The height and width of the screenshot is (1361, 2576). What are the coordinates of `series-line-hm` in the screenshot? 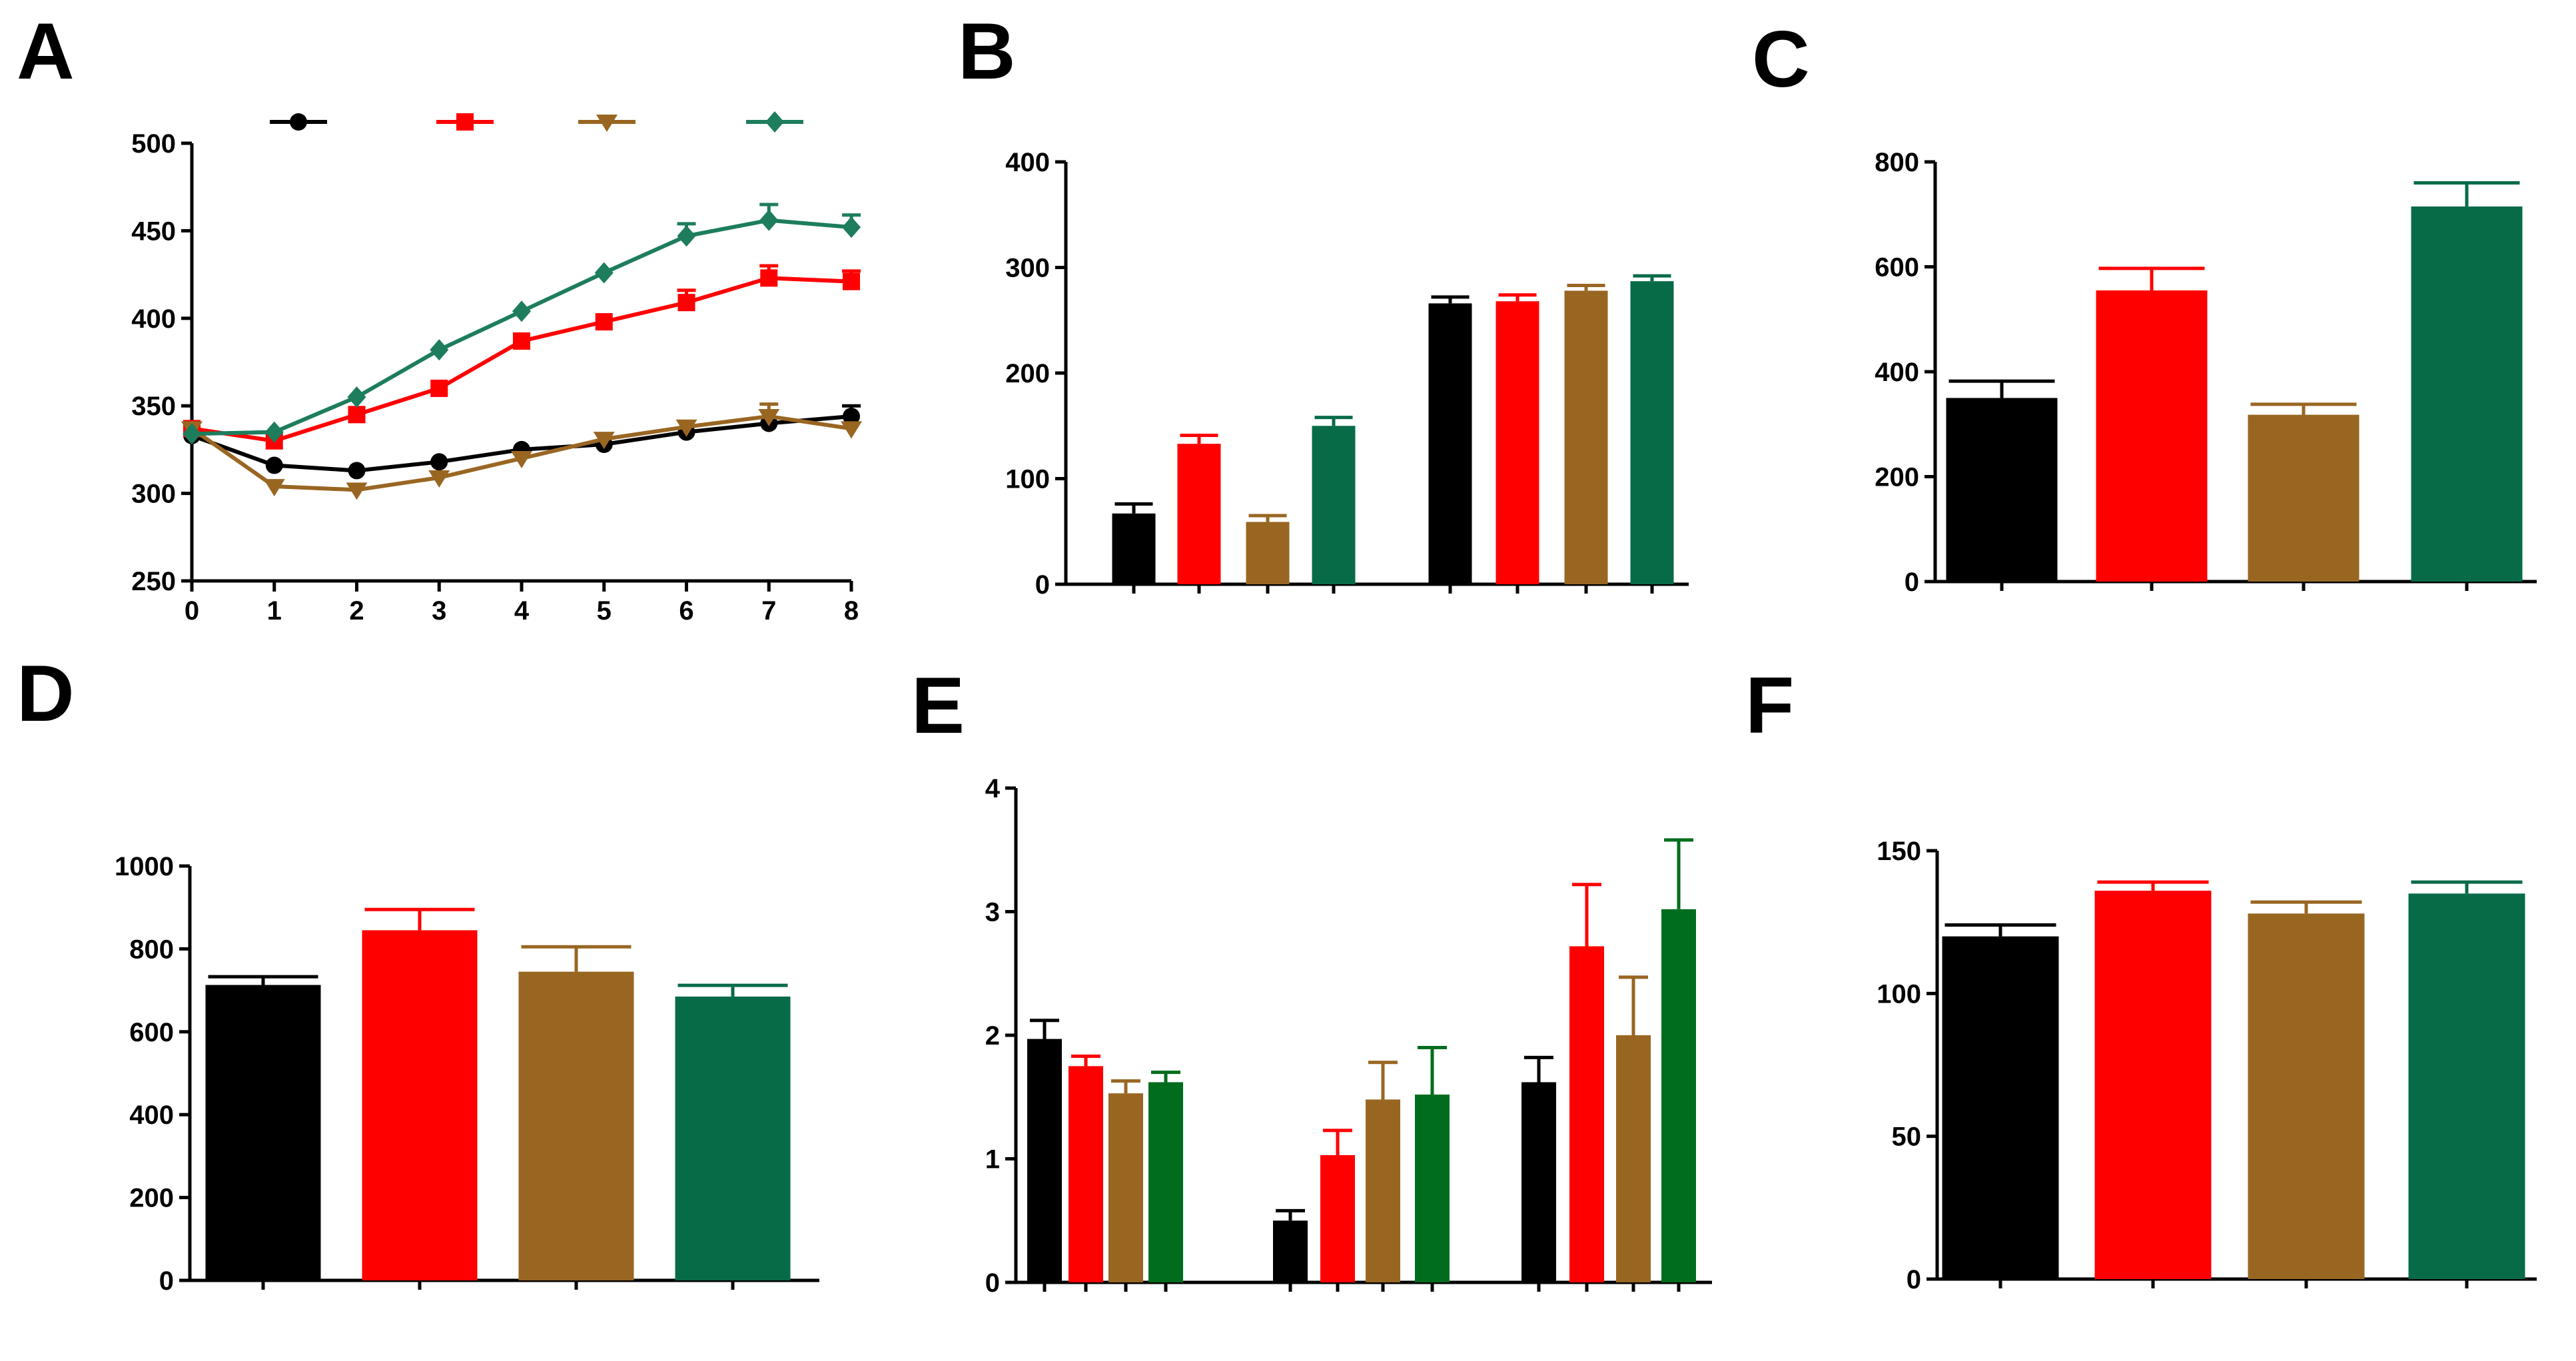 It's located at (521, 327).